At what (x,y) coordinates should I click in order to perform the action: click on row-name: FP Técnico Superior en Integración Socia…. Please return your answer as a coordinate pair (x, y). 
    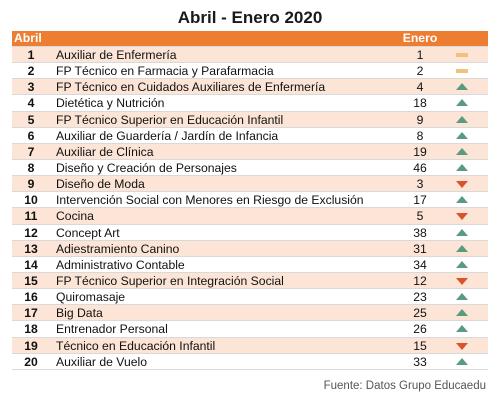
    Looking at the image, I should click on (170, 280).